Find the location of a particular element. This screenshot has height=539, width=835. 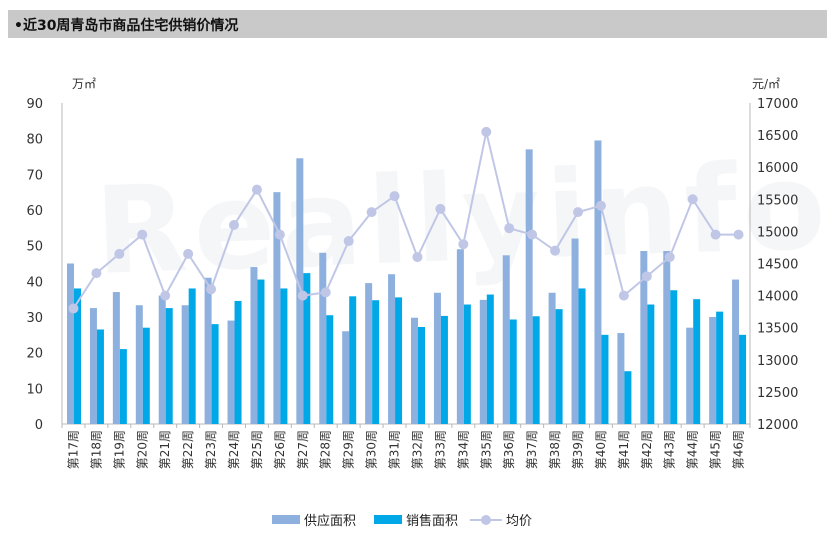

legend-supply-swatch is located at coordinates (286, 519).